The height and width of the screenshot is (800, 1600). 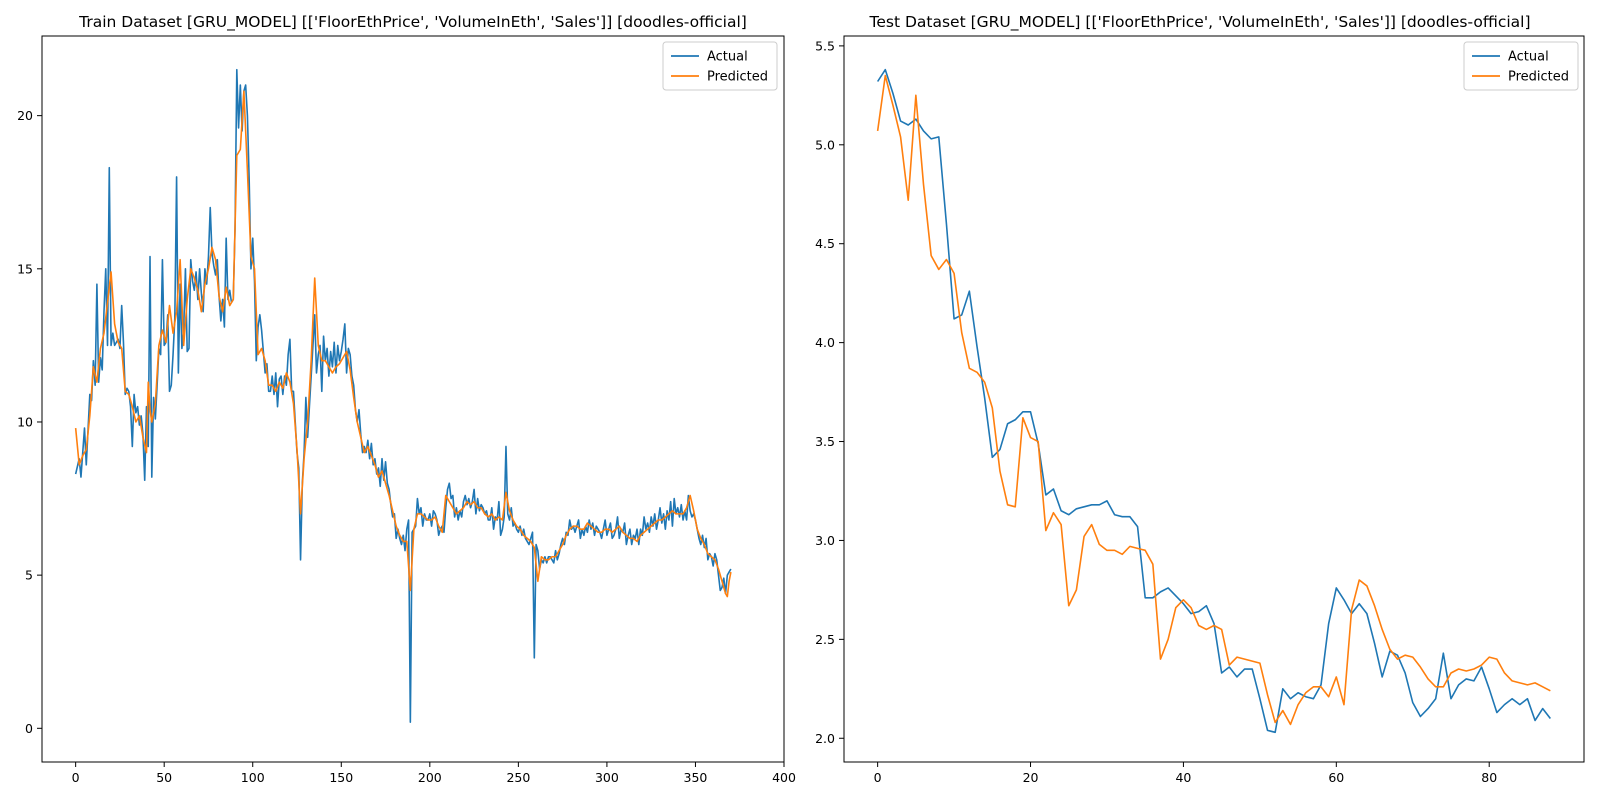 I want to click on test-legend-box, so click(x=1521, y=66).